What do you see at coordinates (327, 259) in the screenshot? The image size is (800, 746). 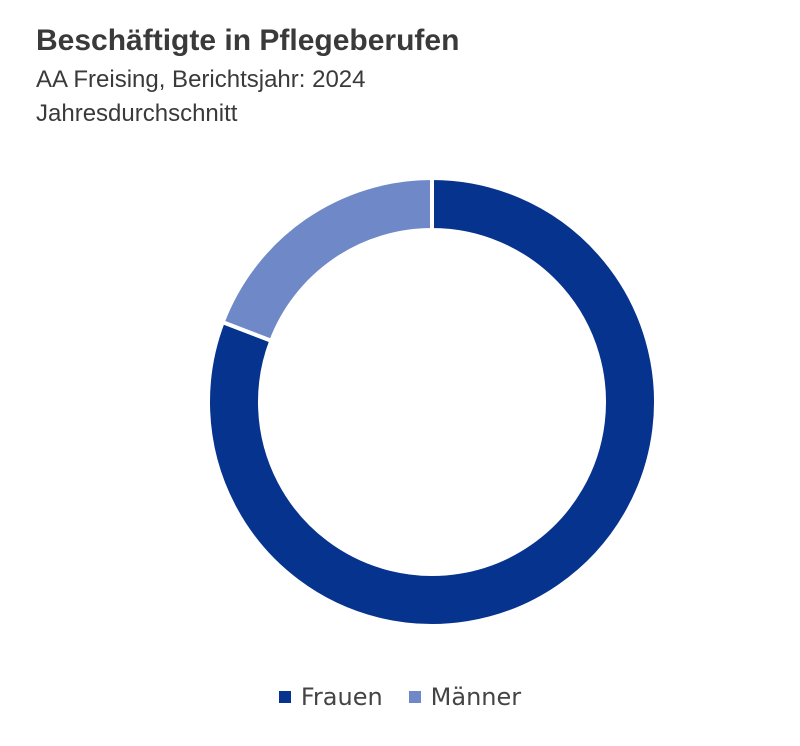 I see `slice-maenner` at bounding box center [327, 259].